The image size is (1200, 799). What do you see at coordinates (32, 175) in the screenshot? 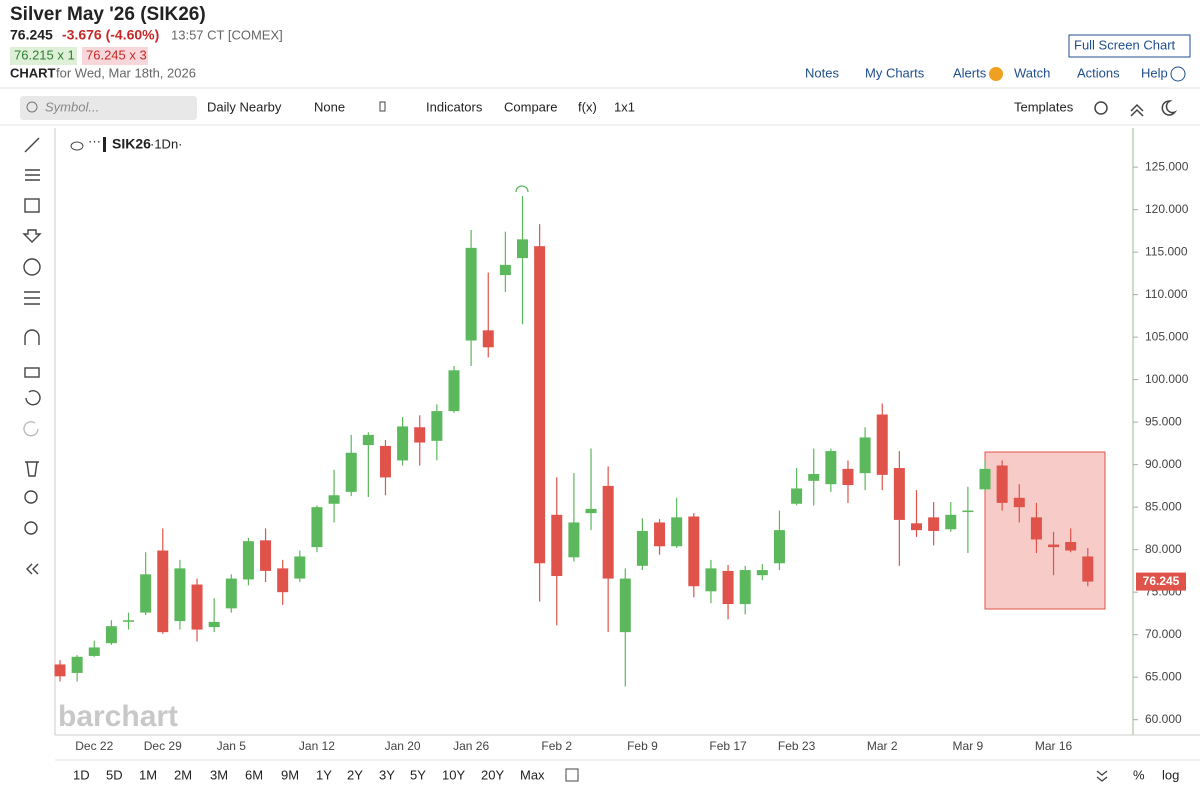
I see `tool-fib` at bounding box center [32, 175].